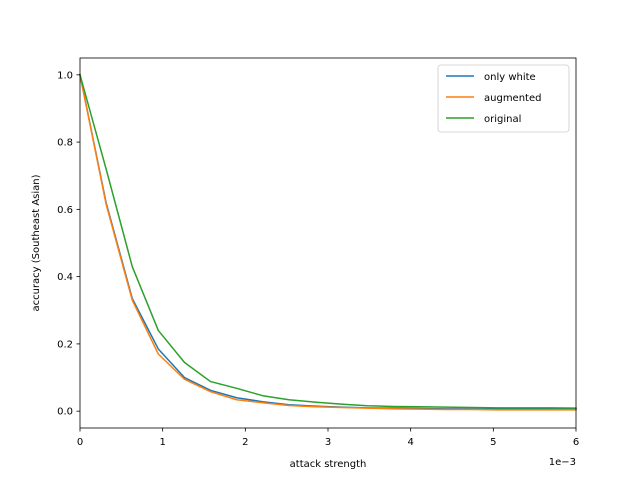  Describe the element at coordinates (562, 462) in the screenshot. I see `x-offset-text: 1e−3` at that location.